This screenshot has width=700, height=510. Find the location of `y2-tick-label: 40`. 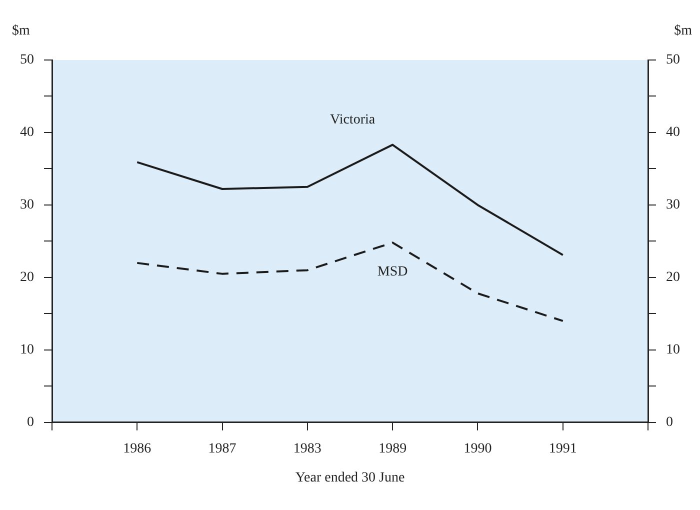

y2-tick-label: 40 is located at coordinates (673, 132).